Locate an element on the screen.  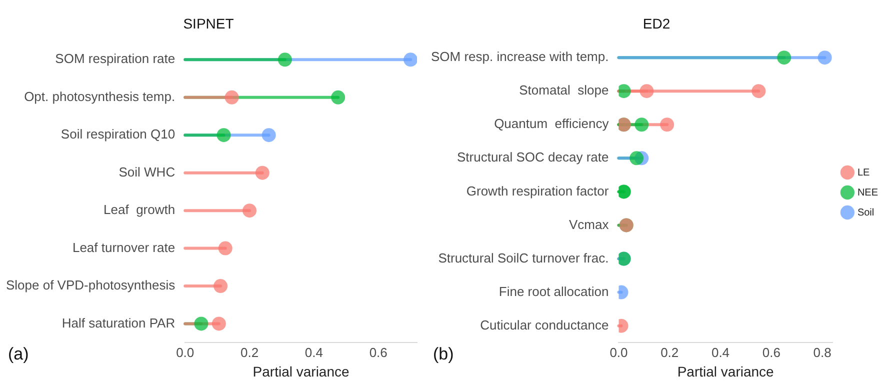
legend-label: LE is located at coordinates (863, 172).